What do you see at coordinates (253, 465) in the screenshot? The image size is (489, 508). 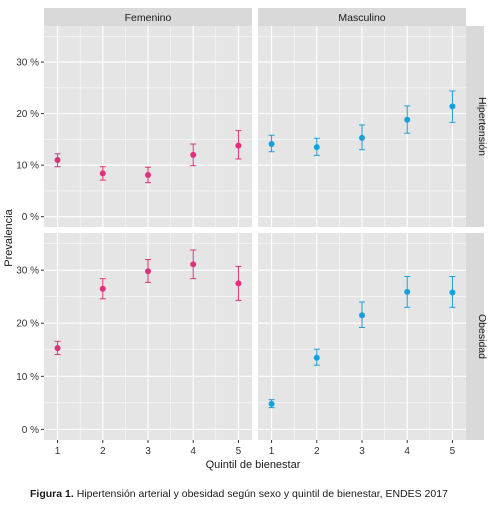 I see `x-axis-label: Quintil de bienestar` at bounding box center [253, 465].